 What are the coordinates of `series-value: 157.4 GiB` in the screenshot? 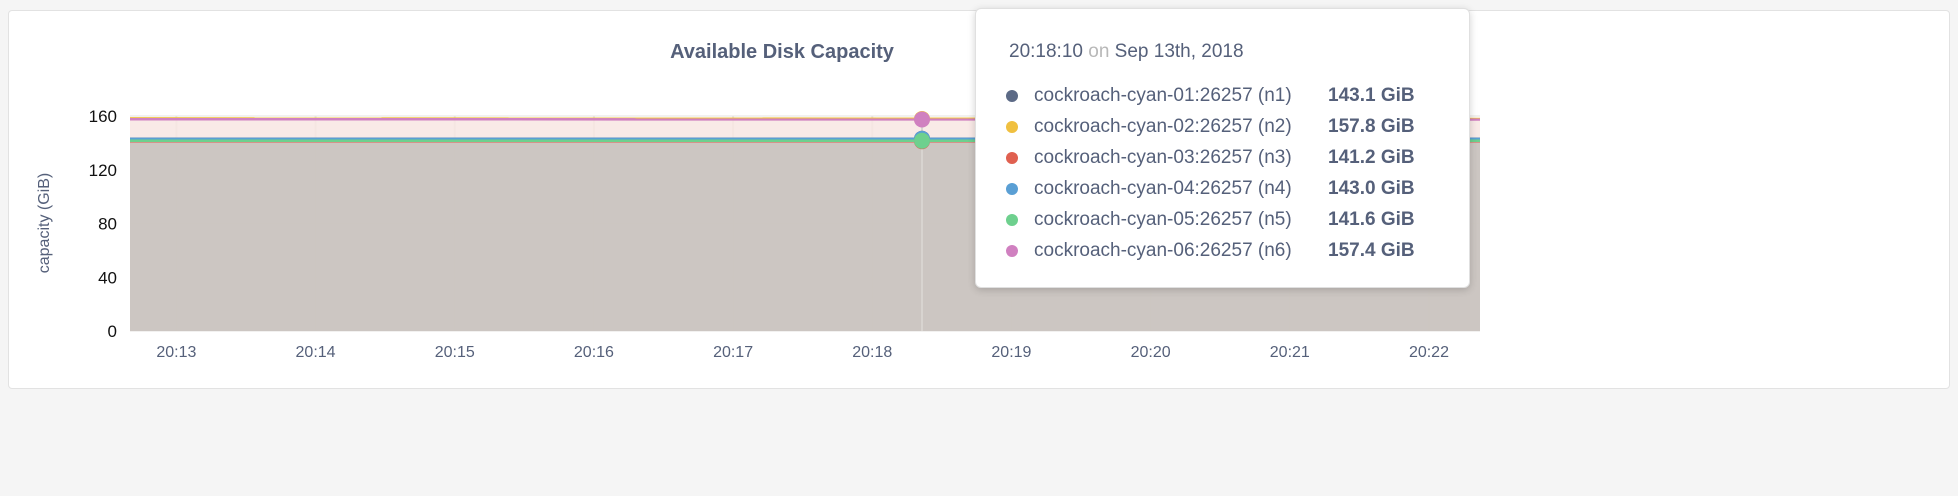 It's located at (1371, 250).